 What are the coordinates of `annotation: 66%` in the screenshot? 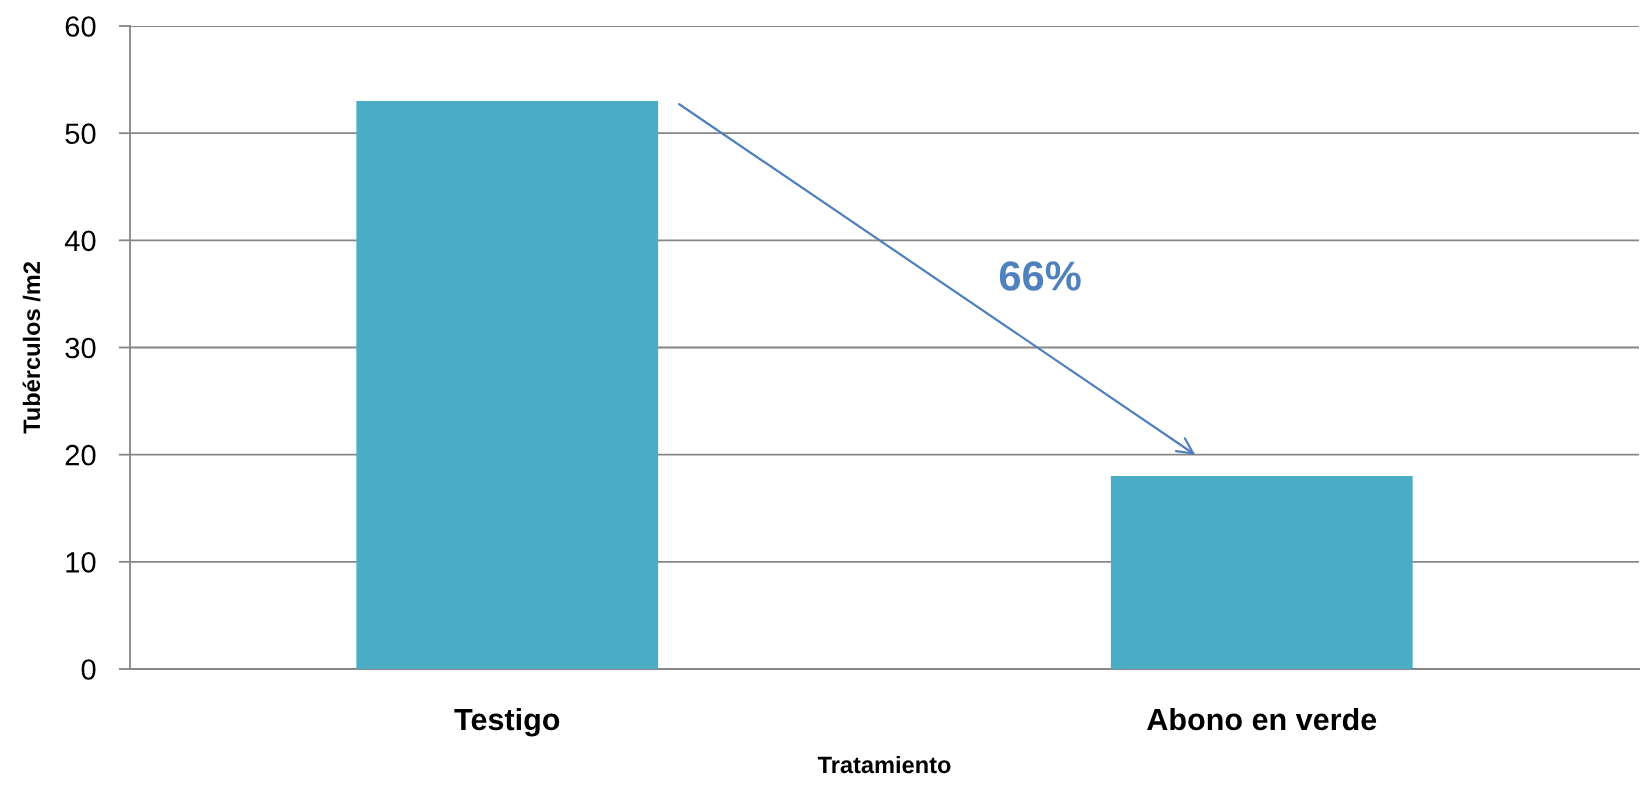 It's located at (1040, 276).